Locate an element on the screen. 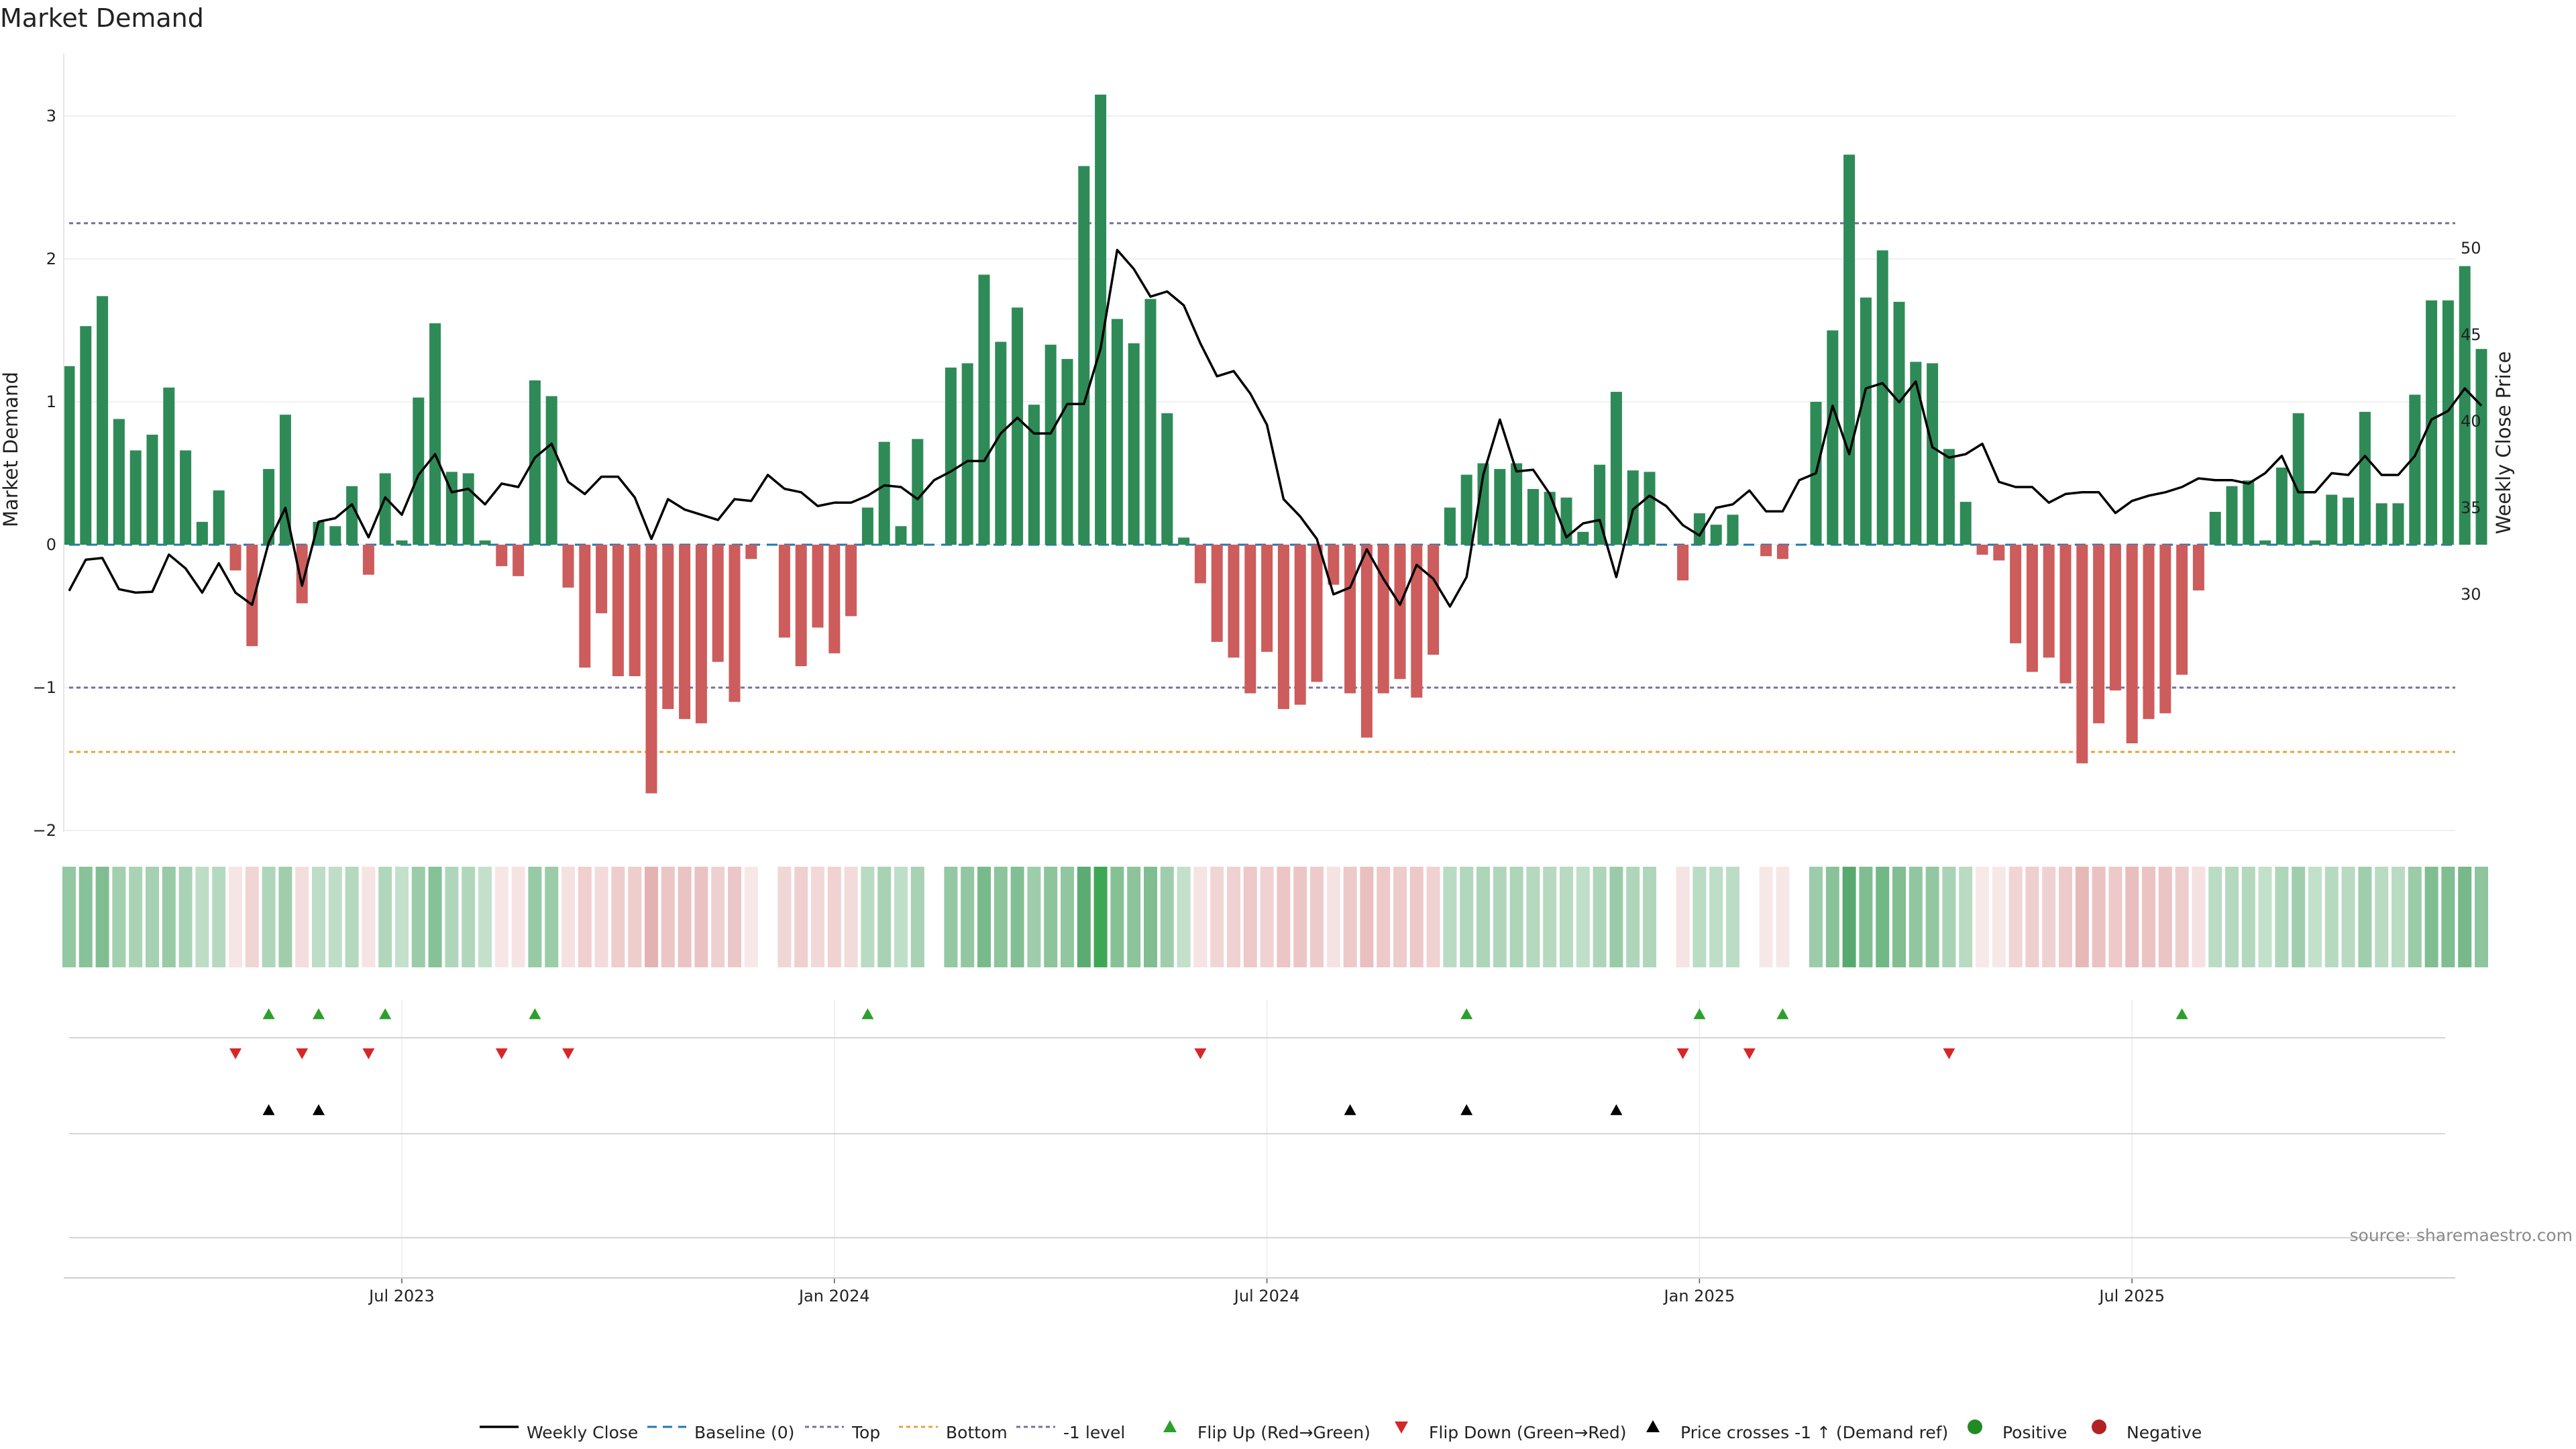 This screenshot has width=2576, height=1449. legend-label: Price crosses -1 ↑ (Demand ref) is located at coordinates (1814, 1432).